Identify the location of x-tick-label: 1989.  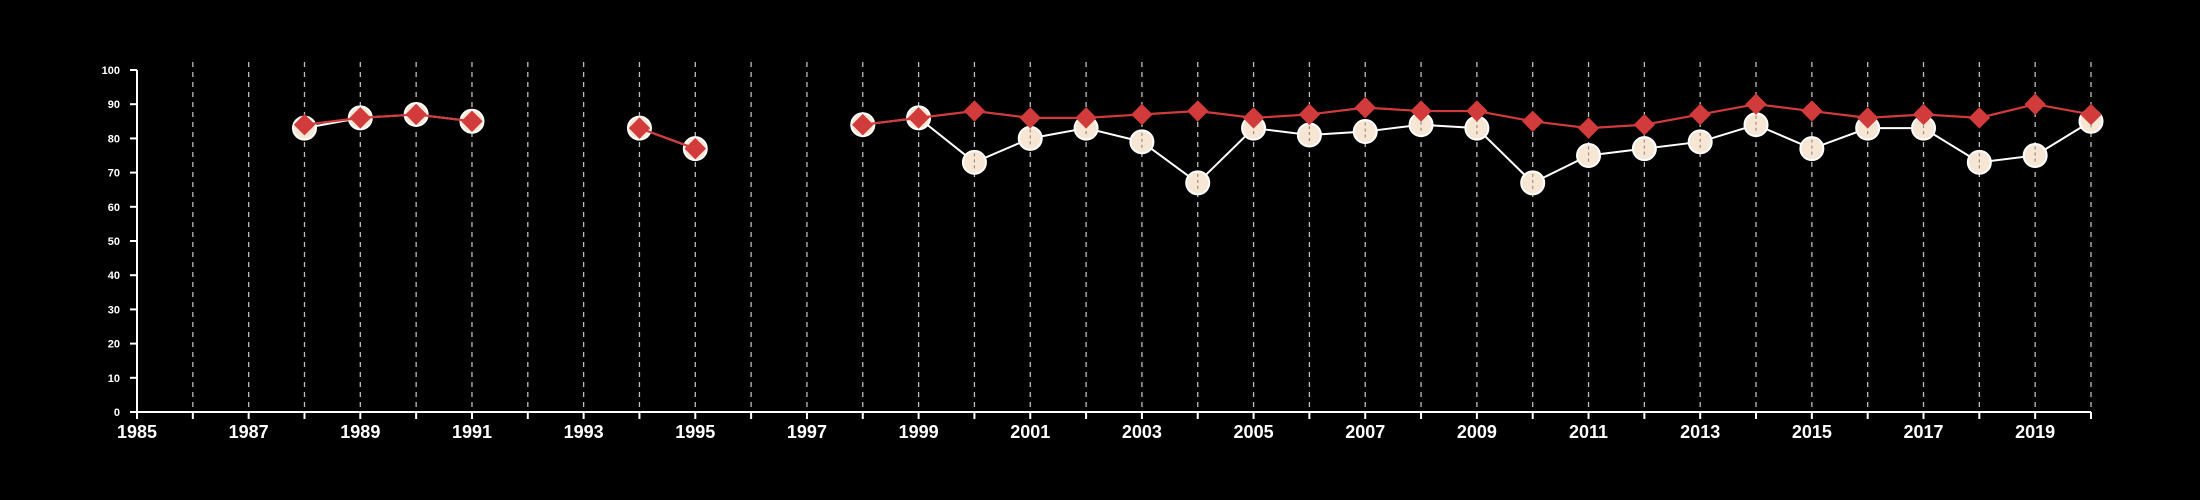
(360, 432).